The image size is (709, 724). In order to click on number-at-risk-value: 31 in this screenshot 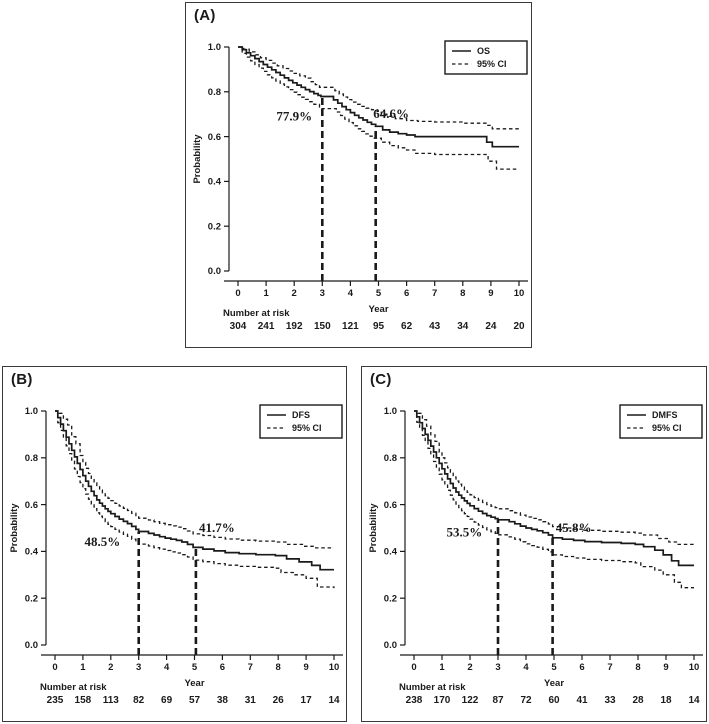, I will do `click(251, 700)`.